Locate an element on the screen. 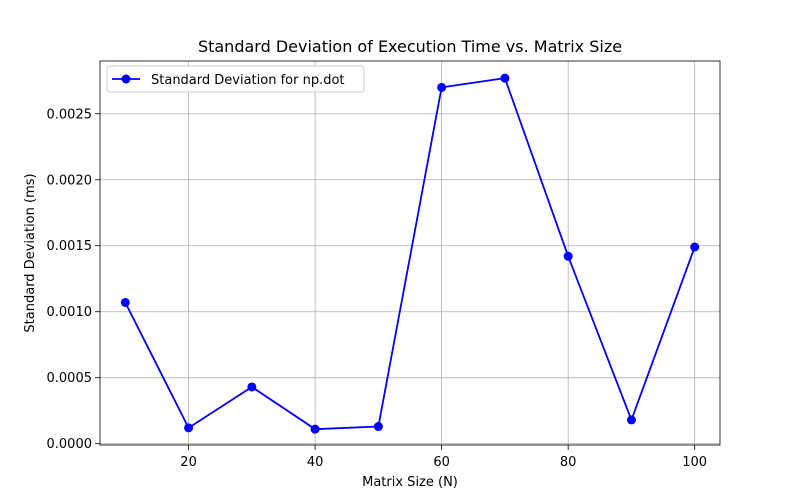  legend-label: Standard Deviation for np.dot is located at coordinates (248, 80).